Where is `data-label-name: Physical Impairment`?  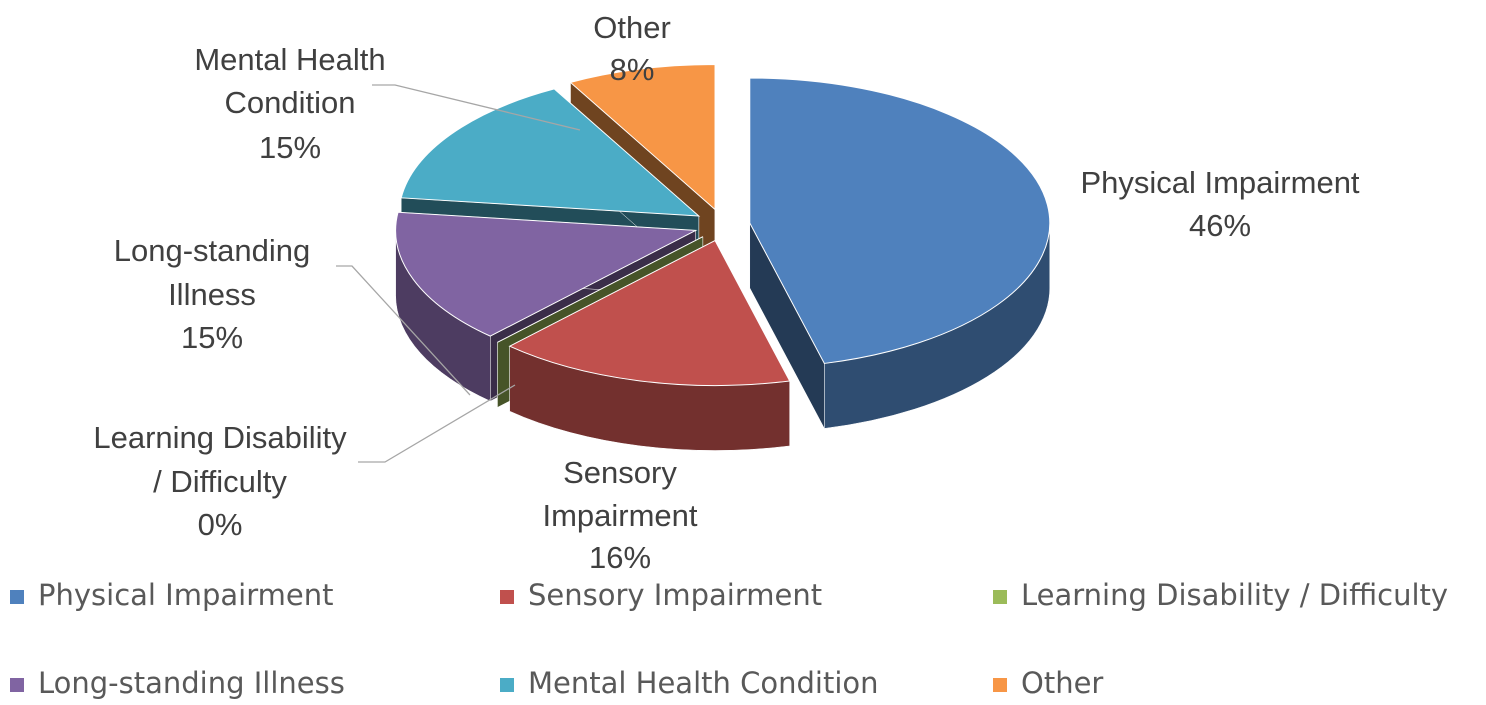 data-label-name: Physical Impairment is located at coordinates (1219, 182).